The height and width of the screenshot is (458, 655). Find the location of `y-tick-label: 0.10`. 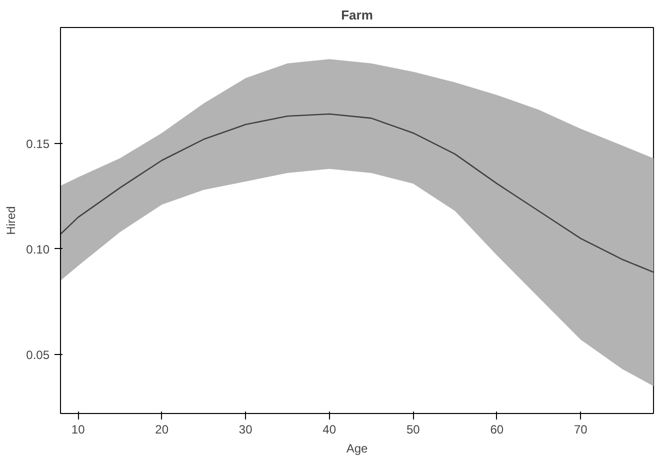

y-tick-label: 0.10 is located at coordinates (38, 249).